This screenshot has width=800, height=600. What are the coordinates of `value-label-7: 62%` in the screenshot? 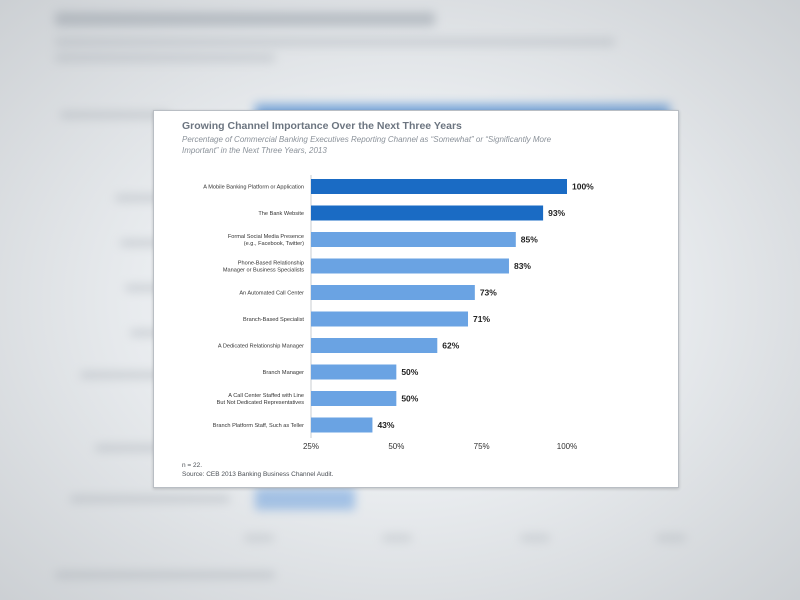 It's located at (450, 346).